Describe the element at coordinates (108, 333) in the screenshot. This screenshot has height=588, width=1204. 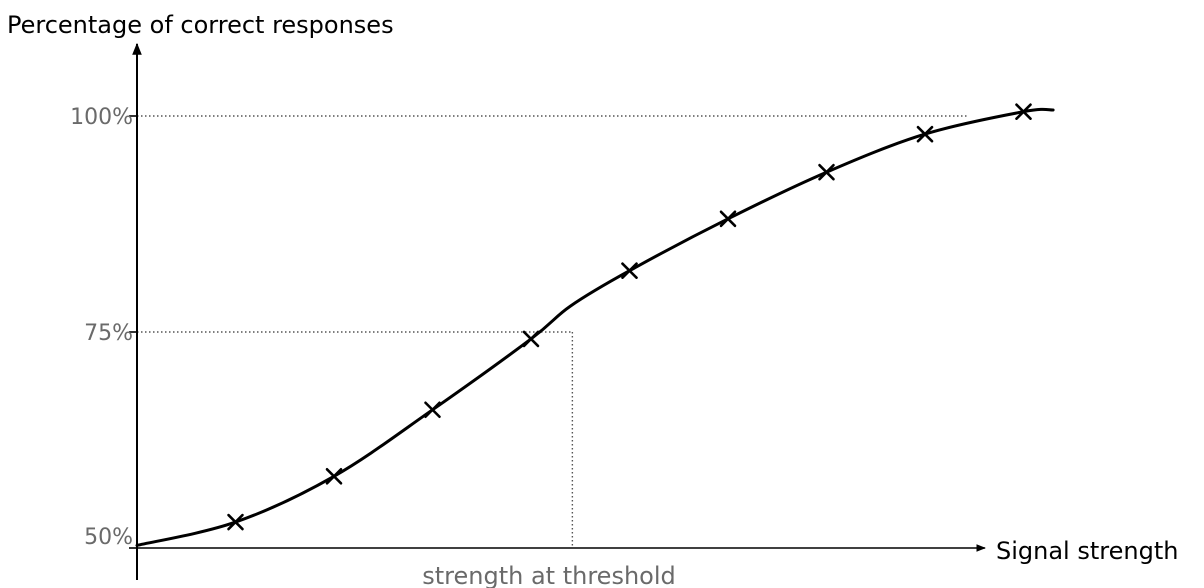
I see `y-tick-label: 75%` at that location.